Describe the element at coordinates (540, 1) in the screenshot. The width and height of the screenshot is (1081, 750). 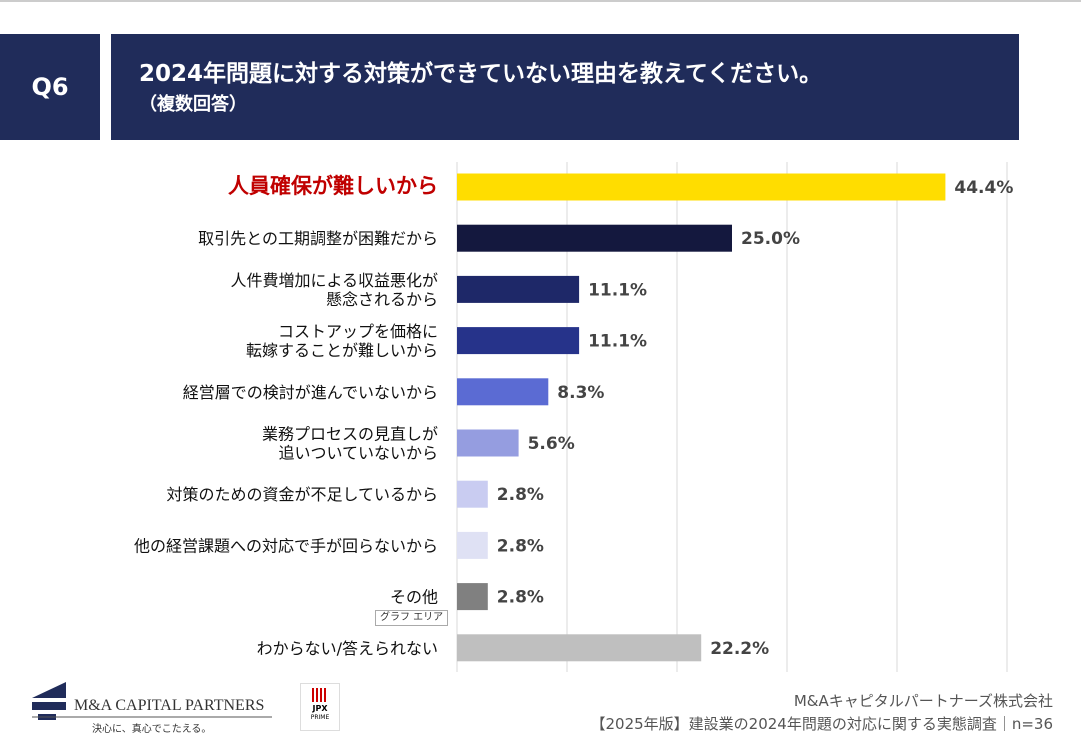
I see `top-border` at that location.